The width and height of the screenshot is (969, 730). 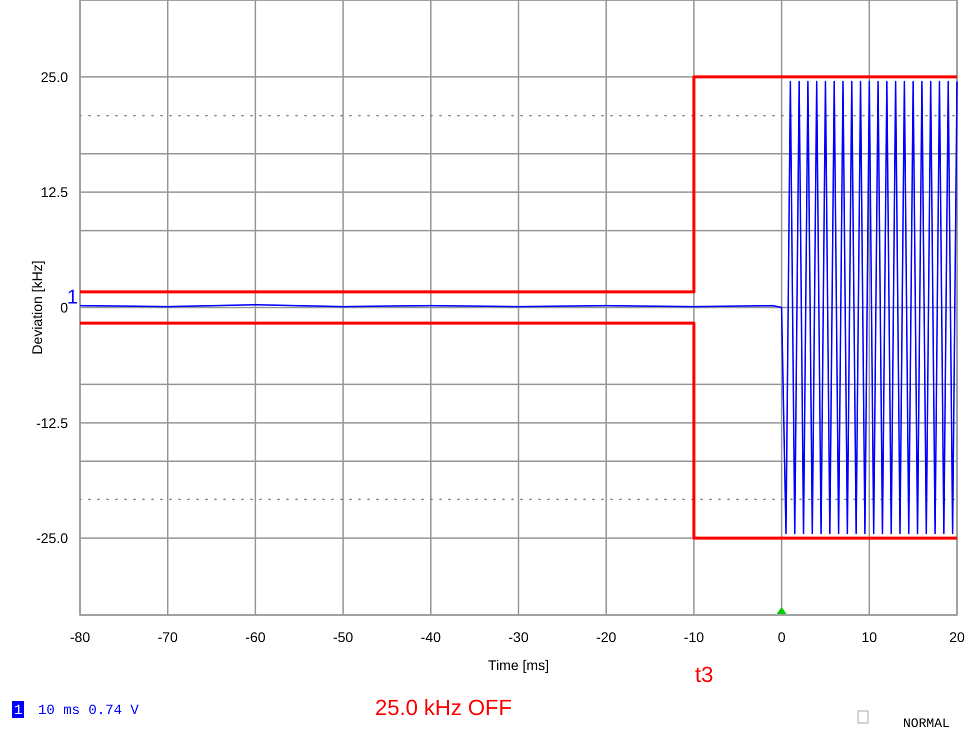 What do you see at coordinates (18, 711) in the screenshot?
I see `text: 1` at bounding box center [18, 711].